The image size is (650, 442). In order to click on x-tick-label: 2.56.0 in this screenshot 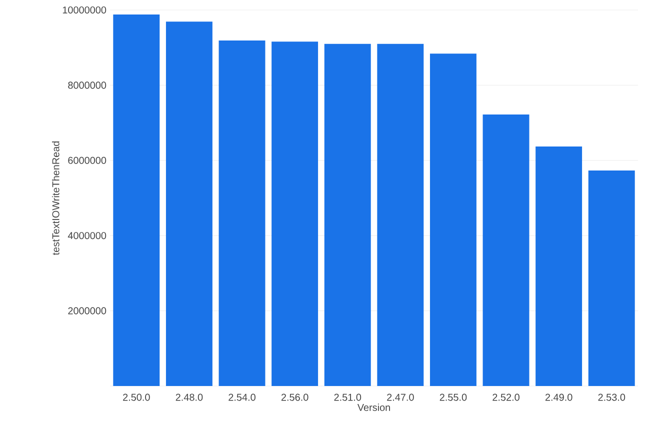, I will do `click(294, 397)`.